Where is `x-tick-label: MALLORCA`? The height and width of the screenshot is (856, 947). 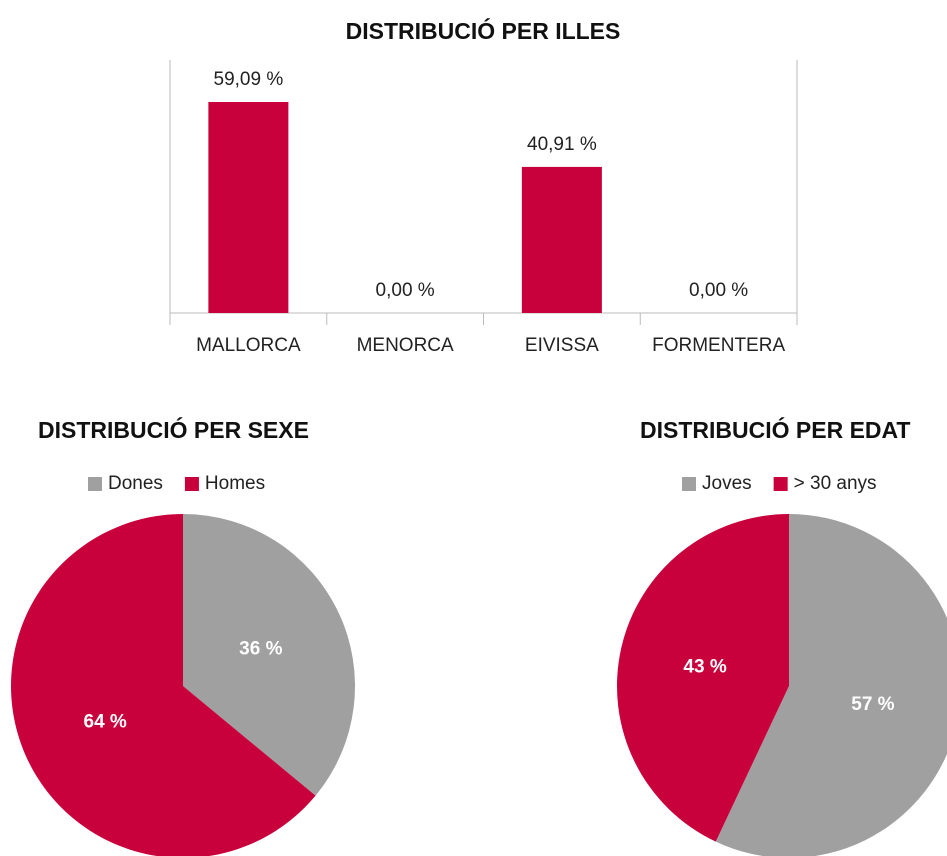
x-tick-label: MALLORCA is located at coordinates (248, 345).